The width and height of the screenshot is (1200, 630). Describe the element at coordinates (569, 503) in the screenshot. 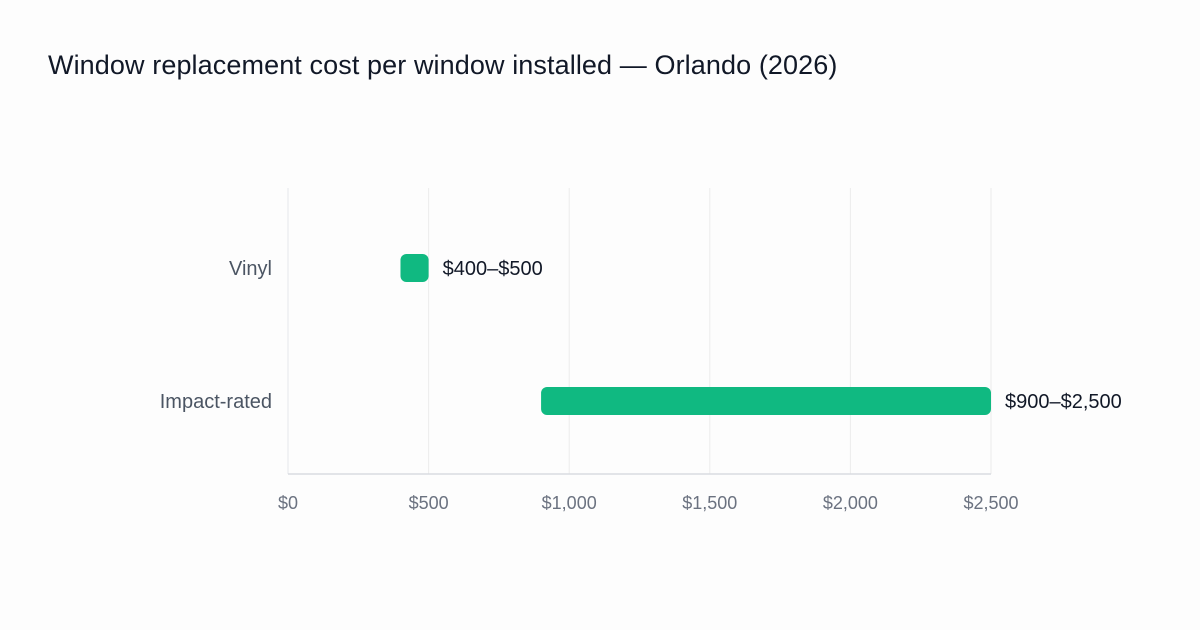

I see `x-tick-label: $1,000` at that location.